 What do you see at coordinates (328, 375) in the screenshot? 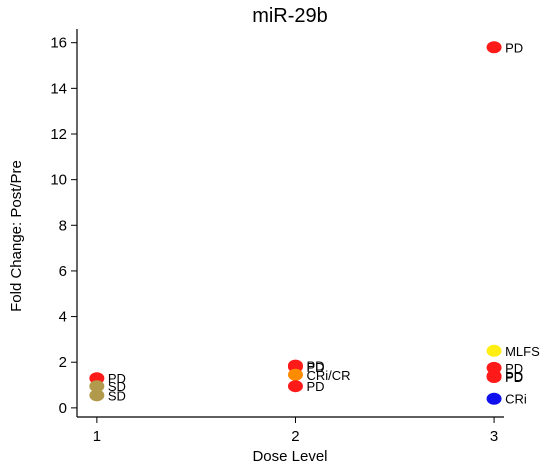
I see `data-point-label: CRi/CR` at bounding box center [328, 375].